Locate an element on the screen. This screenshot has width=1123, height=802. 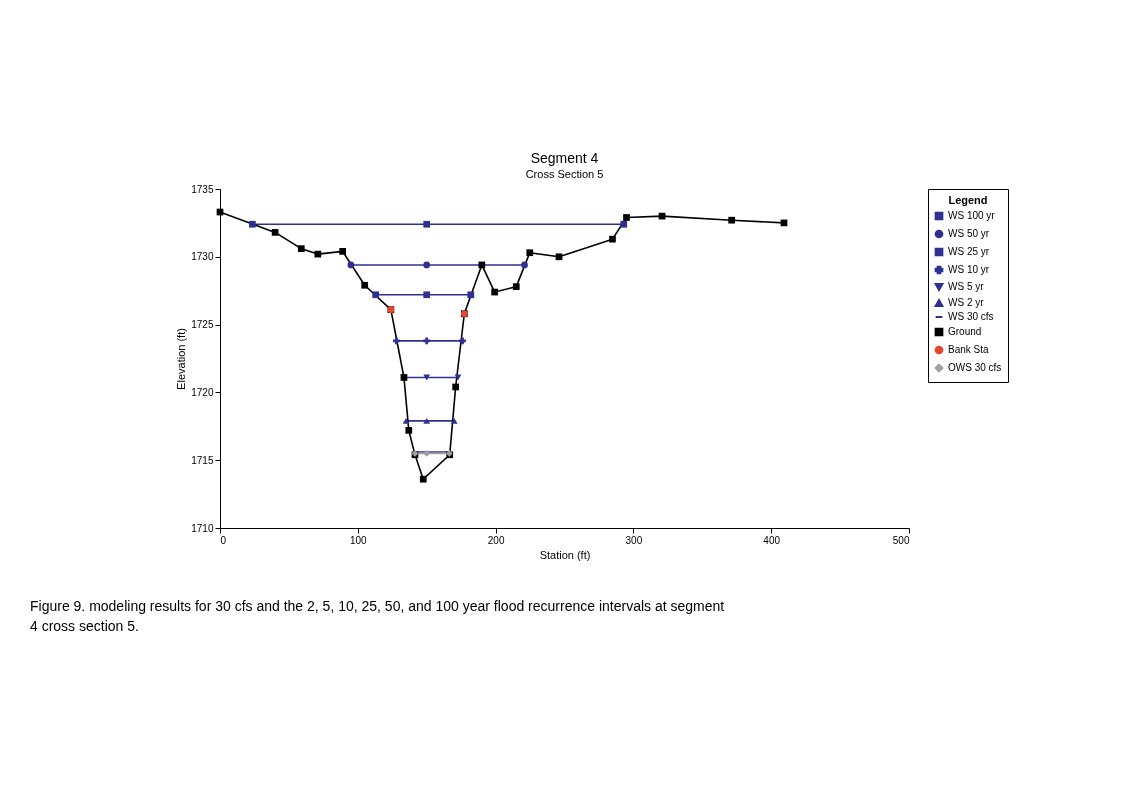
legend-label: WS 2 yr is located at coordinates (966, 302).